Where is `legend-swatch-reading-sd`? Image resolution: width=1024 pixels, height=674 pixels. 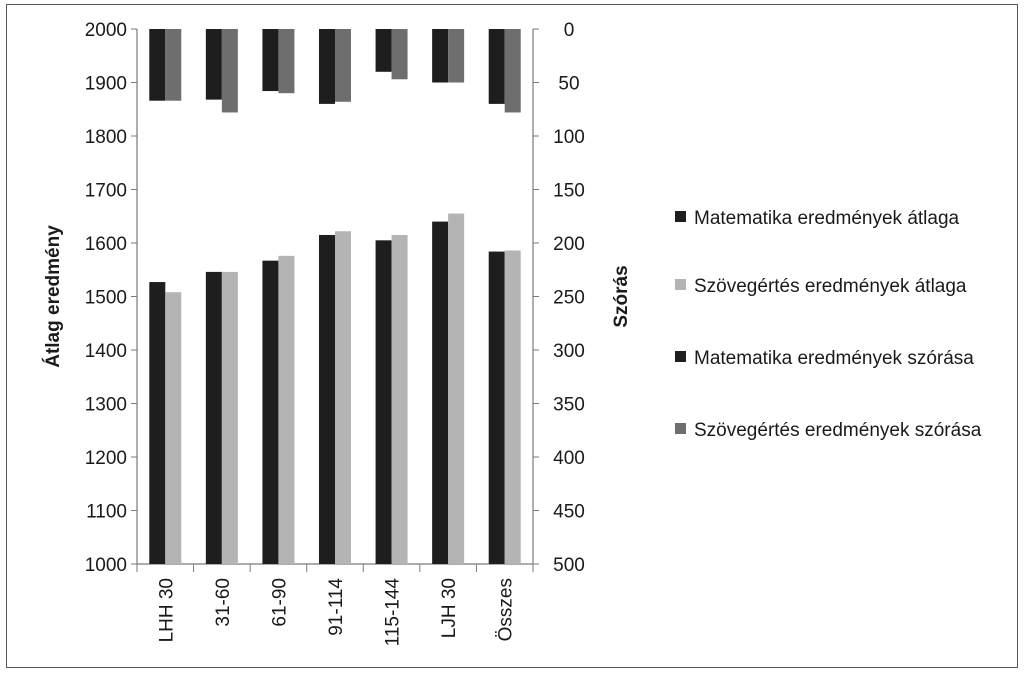 legend-swatch-reading-sd is located at coordinates (680, 428).